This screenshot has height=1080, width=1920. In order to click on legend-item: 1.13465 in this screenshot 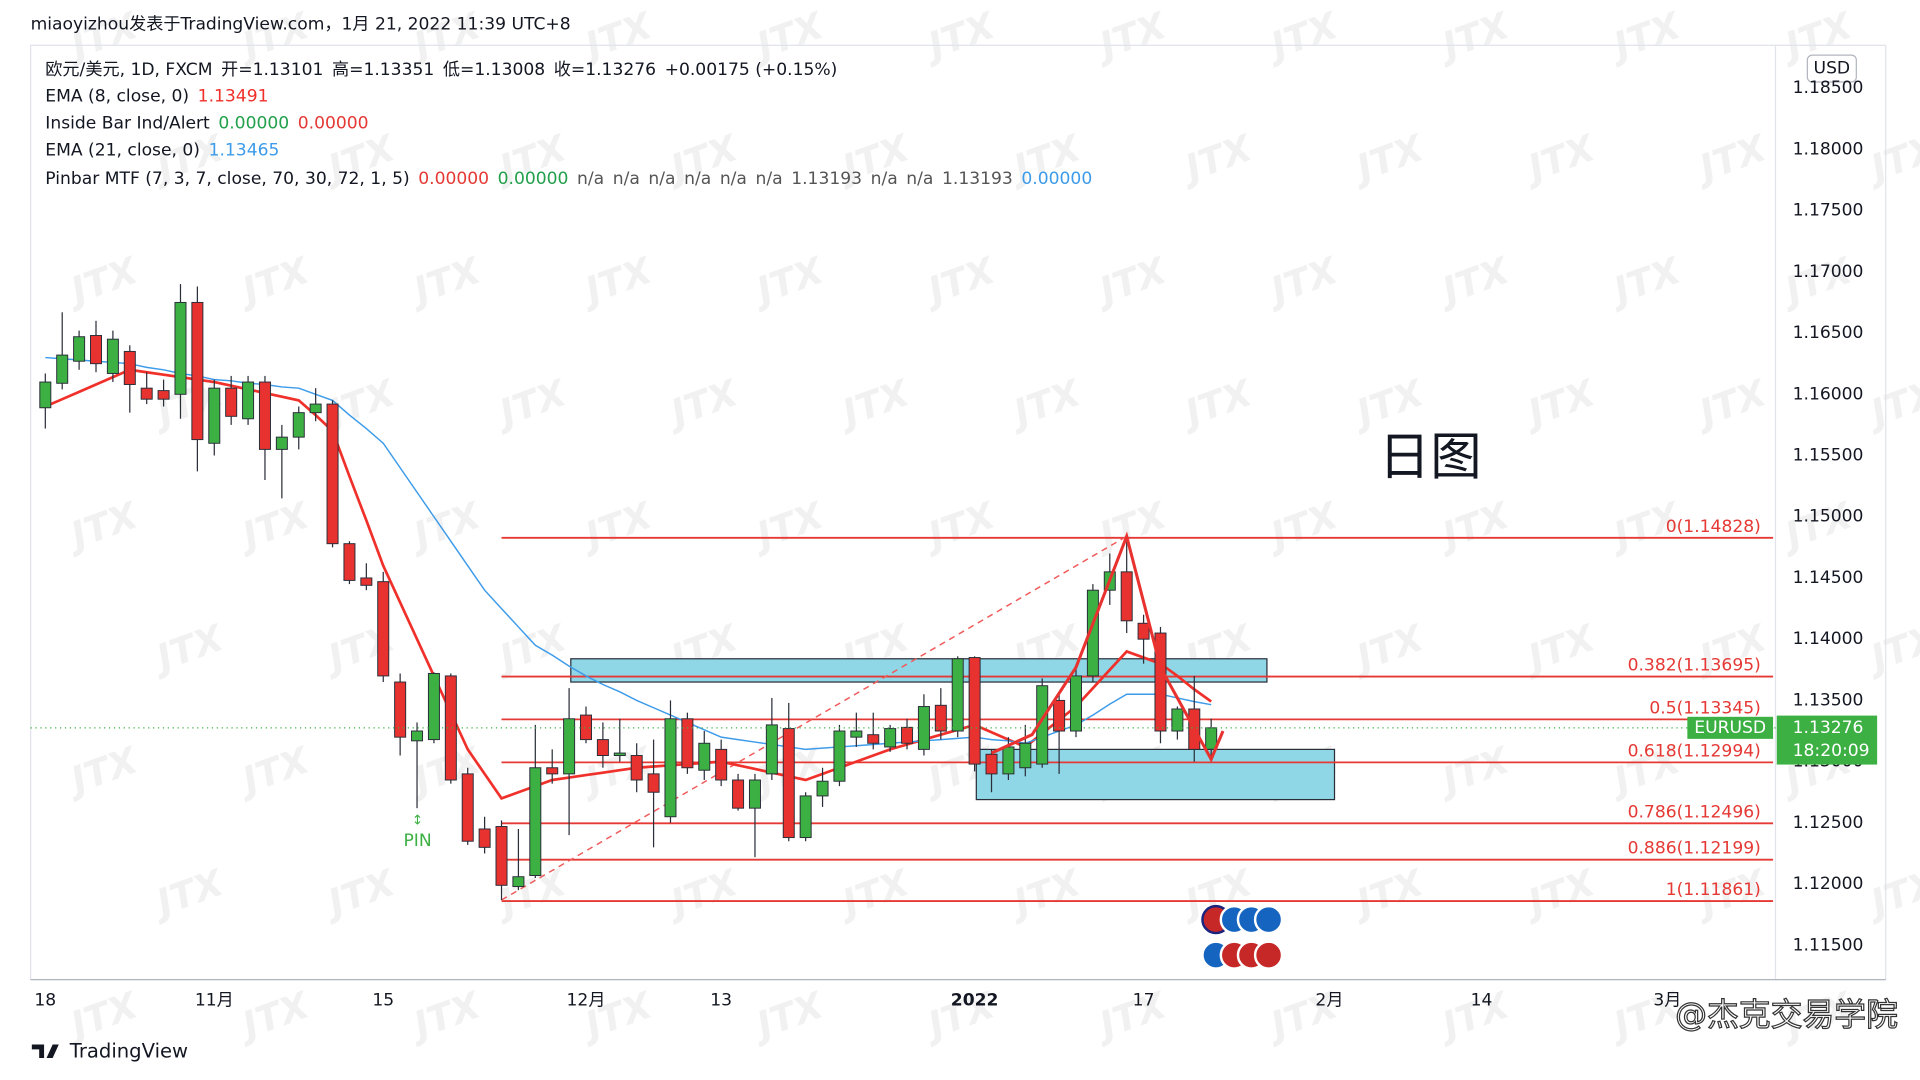, I will do `click(244, 151)`.